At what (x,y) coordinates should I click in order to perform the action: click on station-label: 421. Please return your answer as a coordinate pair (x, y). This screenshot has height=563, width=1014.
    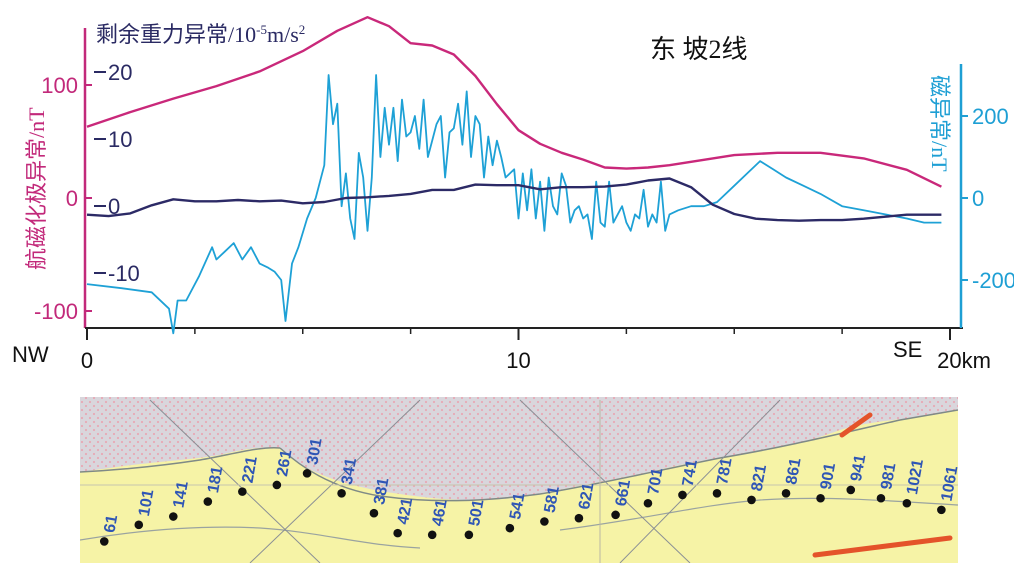
    Looking at the image, I should click on (405, 510).